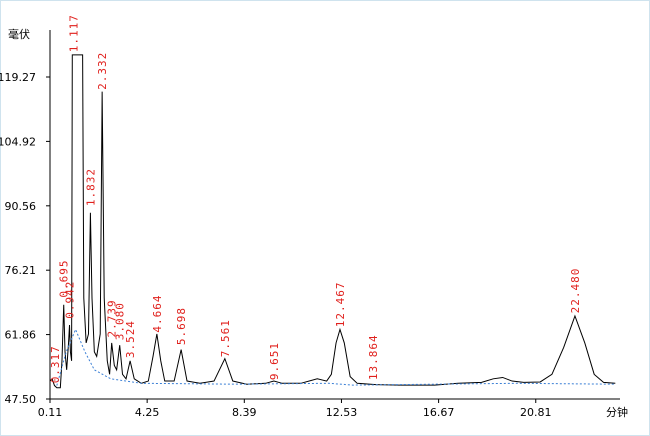  What do you see at coordinates (373, 357) in the screenshot?
I see `peak-label: 13.864` at bounding box center [373, 357].